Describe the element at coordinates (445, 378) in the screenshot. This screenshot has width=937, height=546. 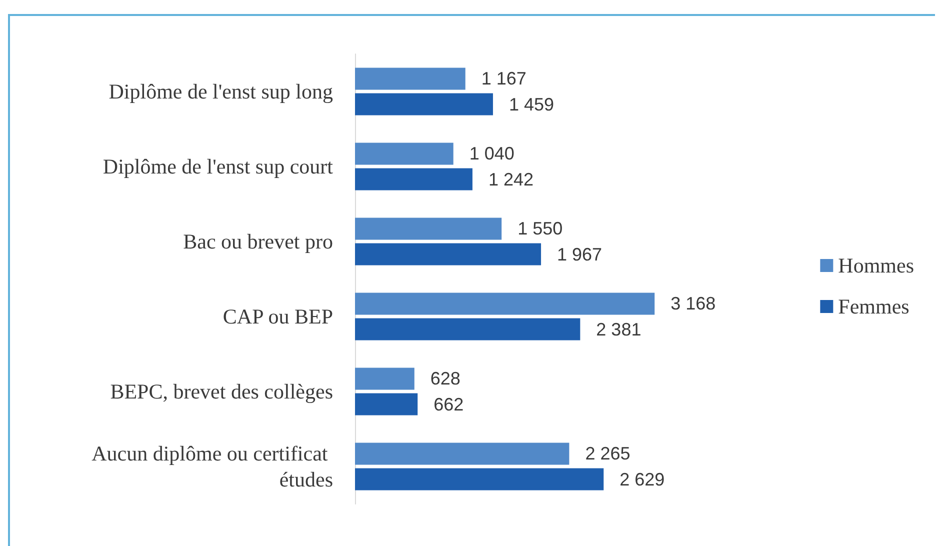
I see `data-label: 628` at that location.